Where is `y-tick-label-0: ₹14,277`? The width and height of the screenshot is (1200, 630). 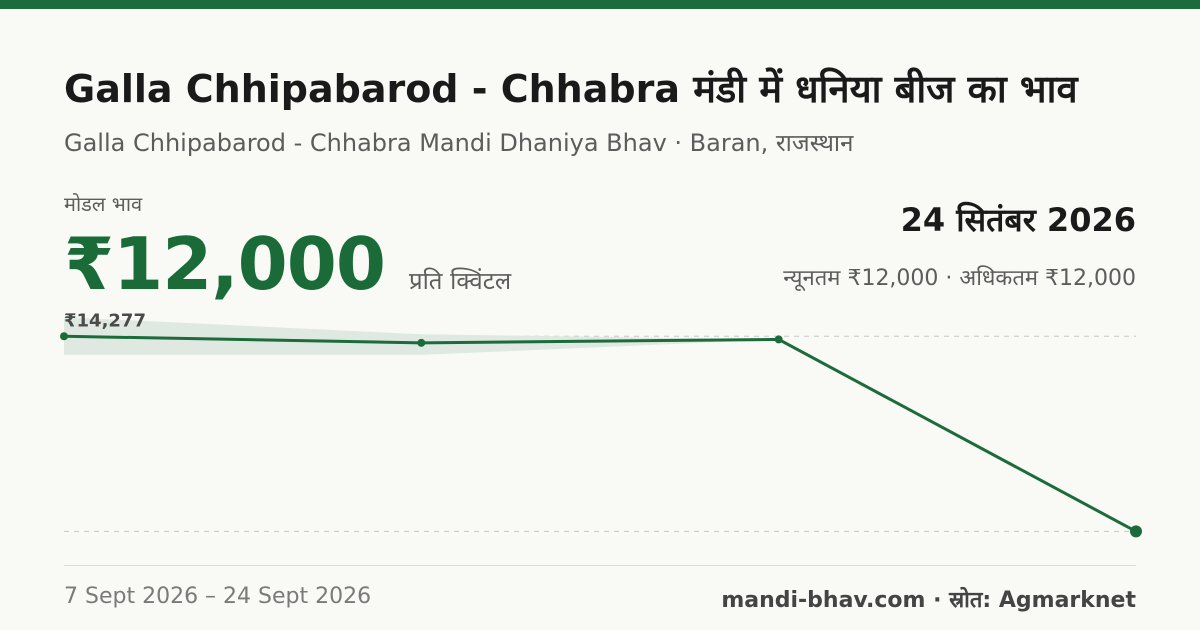 y-tick-label-0: ₹14,277 is located at coordinates (105, 320).